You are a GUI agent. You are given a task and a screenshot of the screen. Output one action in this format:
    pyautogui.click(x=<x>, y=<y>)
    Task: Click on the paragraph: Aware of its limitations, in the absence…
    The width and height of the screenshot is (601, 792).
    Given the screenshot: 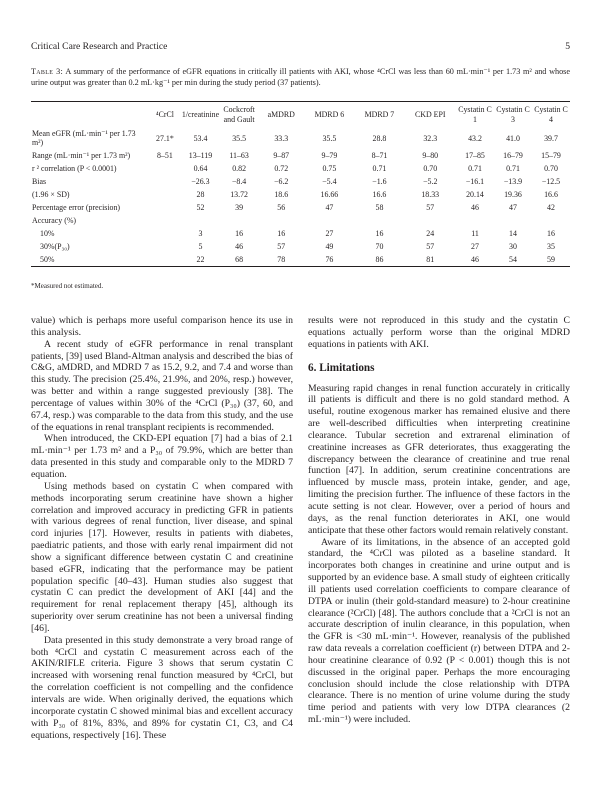 What is the action you would take?
    pyautogui.click(x=439, y=631)
    